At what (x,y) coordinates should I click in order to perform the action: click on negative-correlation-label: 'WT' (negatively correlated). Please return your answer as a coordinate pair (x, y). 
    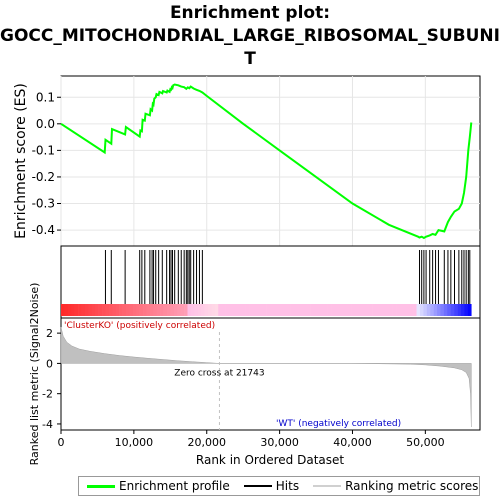
    Looking at the image, I should click on (338, 424).